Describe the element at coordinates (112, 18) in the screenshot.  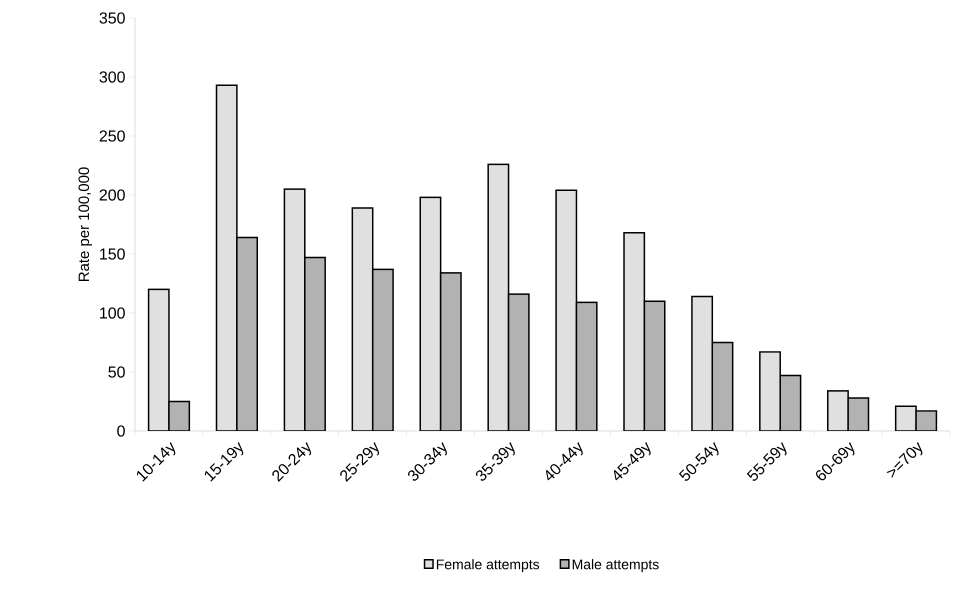
I see `y-tick-label: 350` at that location.